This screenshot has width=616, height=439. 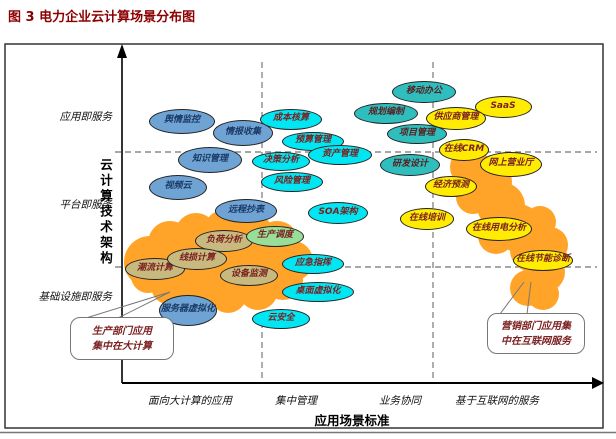 I want to click on scenario-bubble: 舆情监控, so click(x=182, y=121).